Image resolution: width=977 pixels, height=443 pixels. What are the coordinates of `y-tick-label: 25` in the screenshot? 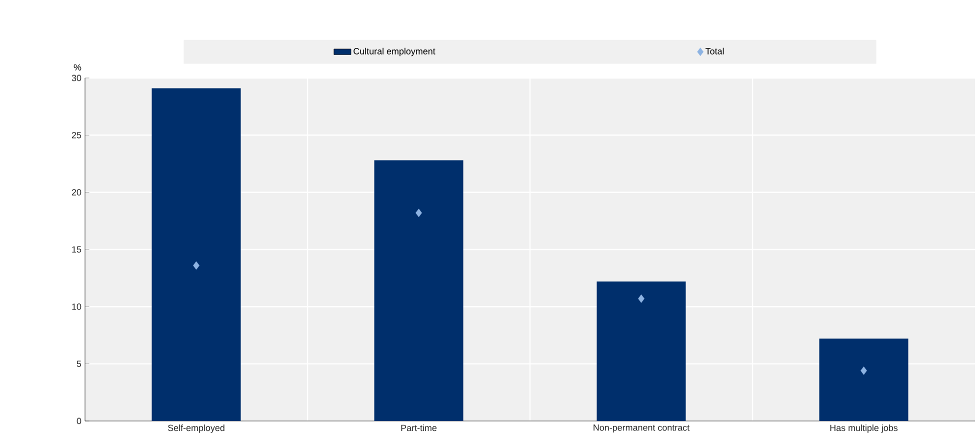 It's located at (77, 135).